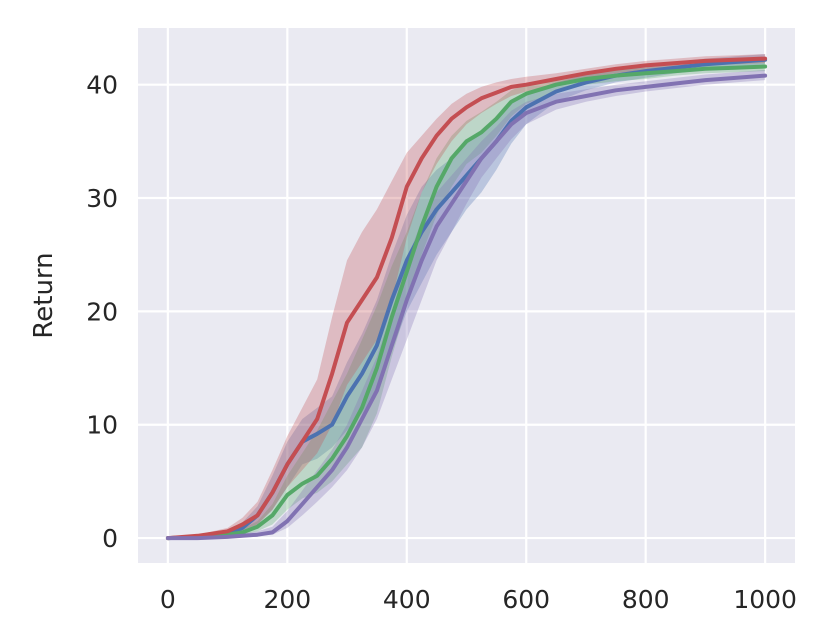 The height and width of the screenshot is (639, 830). Describe the element at coordinates (44, 295) in the screenshot. I see `y-axis-label: Return` at that location.